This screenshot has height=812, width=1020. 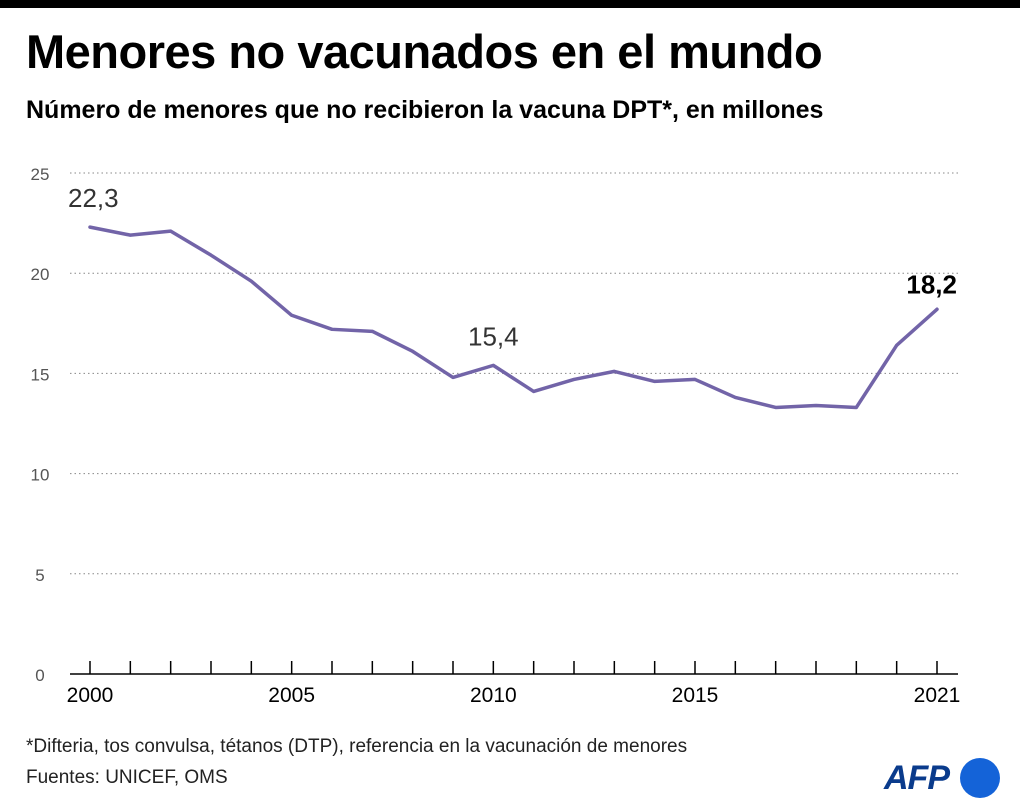 I want to click on x-tick-label-2015: 2015, so click(x=695, y=695).